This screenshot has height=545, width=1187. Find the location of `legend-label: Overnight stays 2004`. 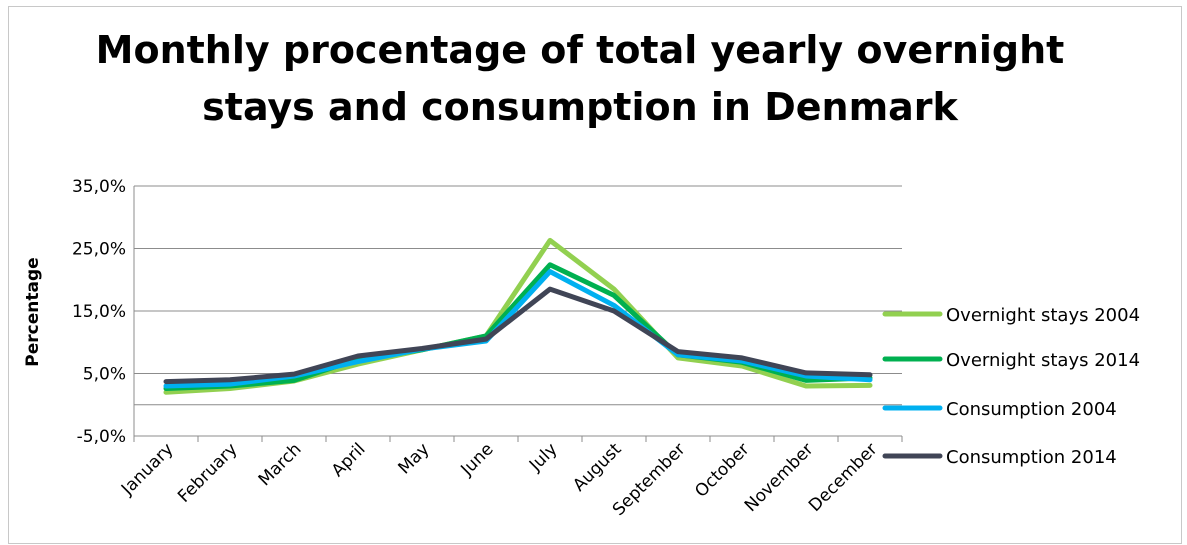

legend-label: Overnight stays 2004 is located at coordinates (1043, 315).